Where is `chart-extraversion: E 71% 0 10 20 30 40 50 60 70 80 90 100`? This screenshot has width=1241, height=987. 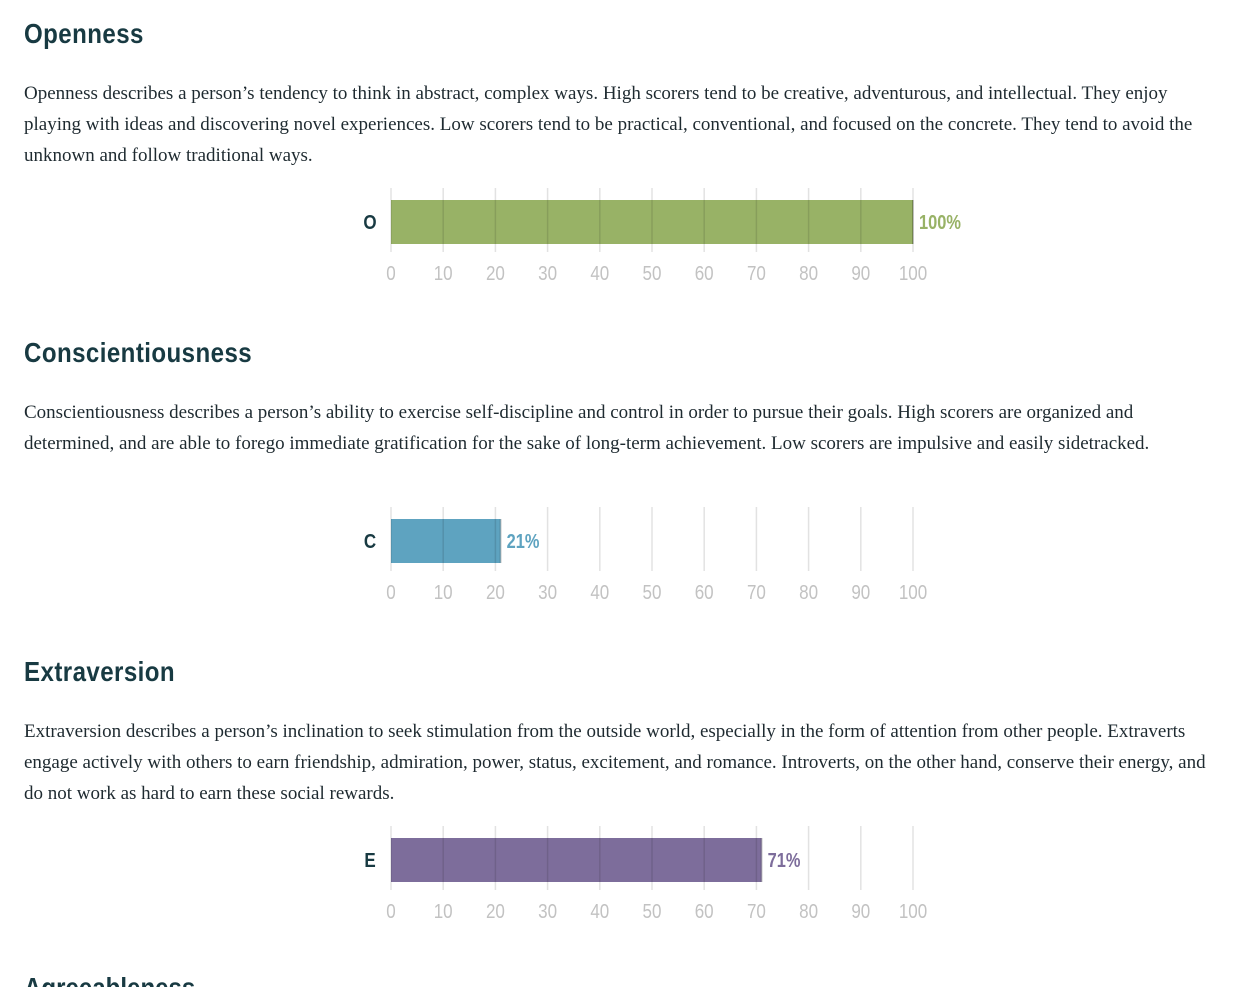 chart-extraversion: E 71% 0 10 20 30 40 50 60 70 80 90 100 is located at coordinates (645, 874).